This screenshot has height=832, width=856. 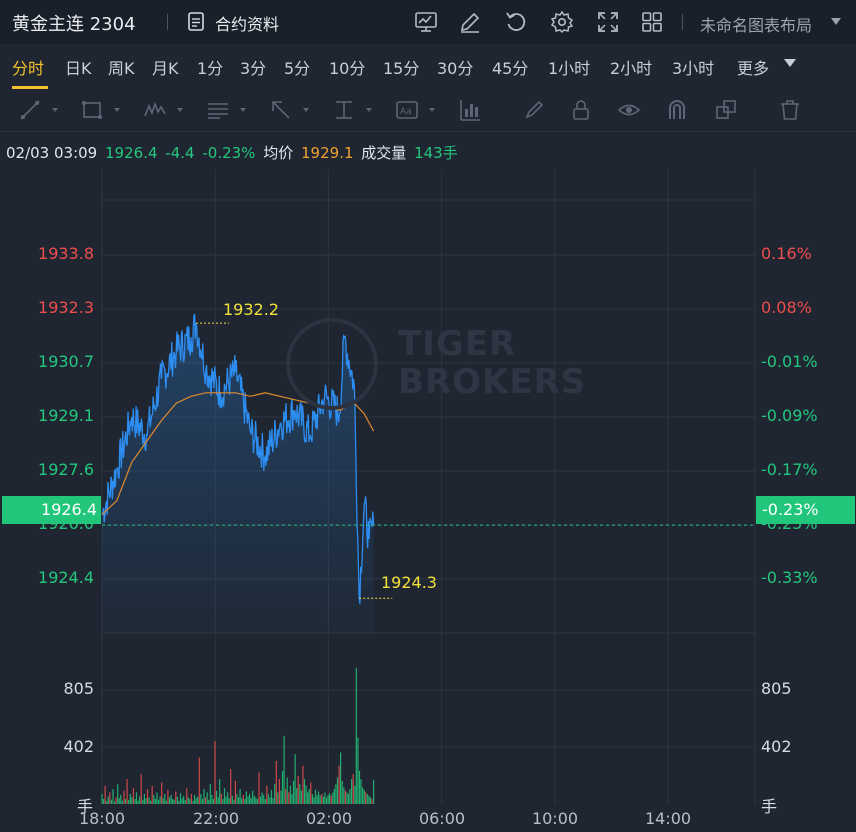 What do you see at coordinates (608, 22) in the screenshot?
I see `fullscreen-icon` at bounding box center [608, 22].